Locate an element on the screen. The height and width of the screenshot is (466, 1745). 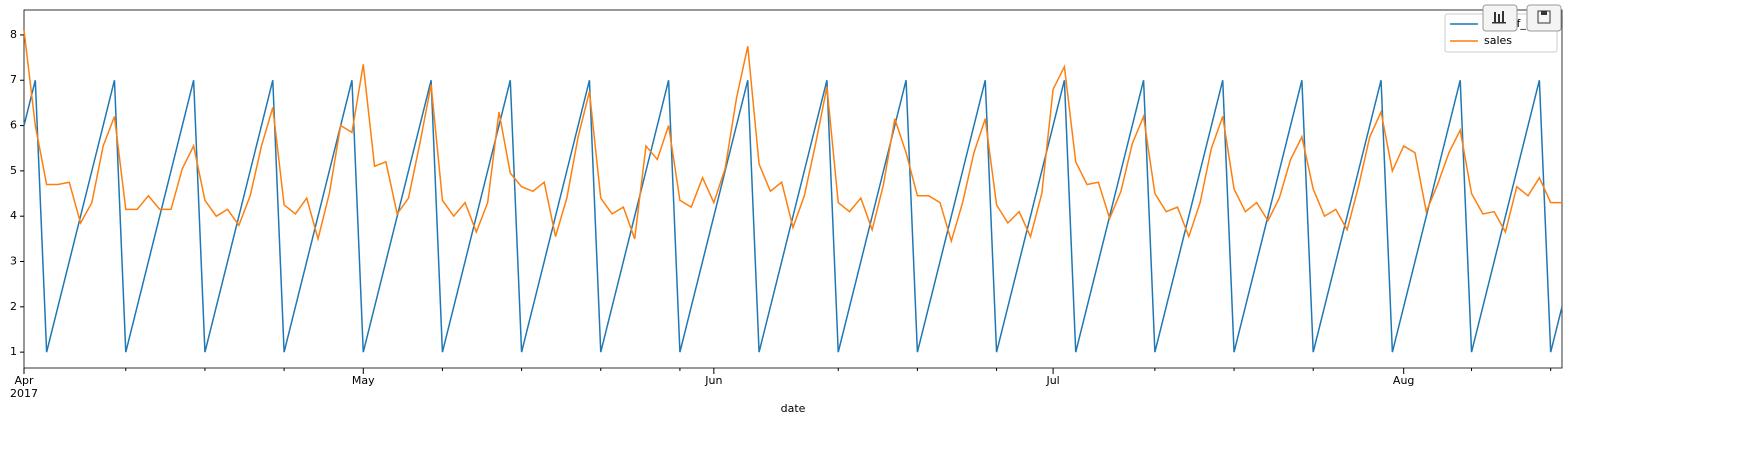
x-axis-label: date is located at coordinates (793, 408).